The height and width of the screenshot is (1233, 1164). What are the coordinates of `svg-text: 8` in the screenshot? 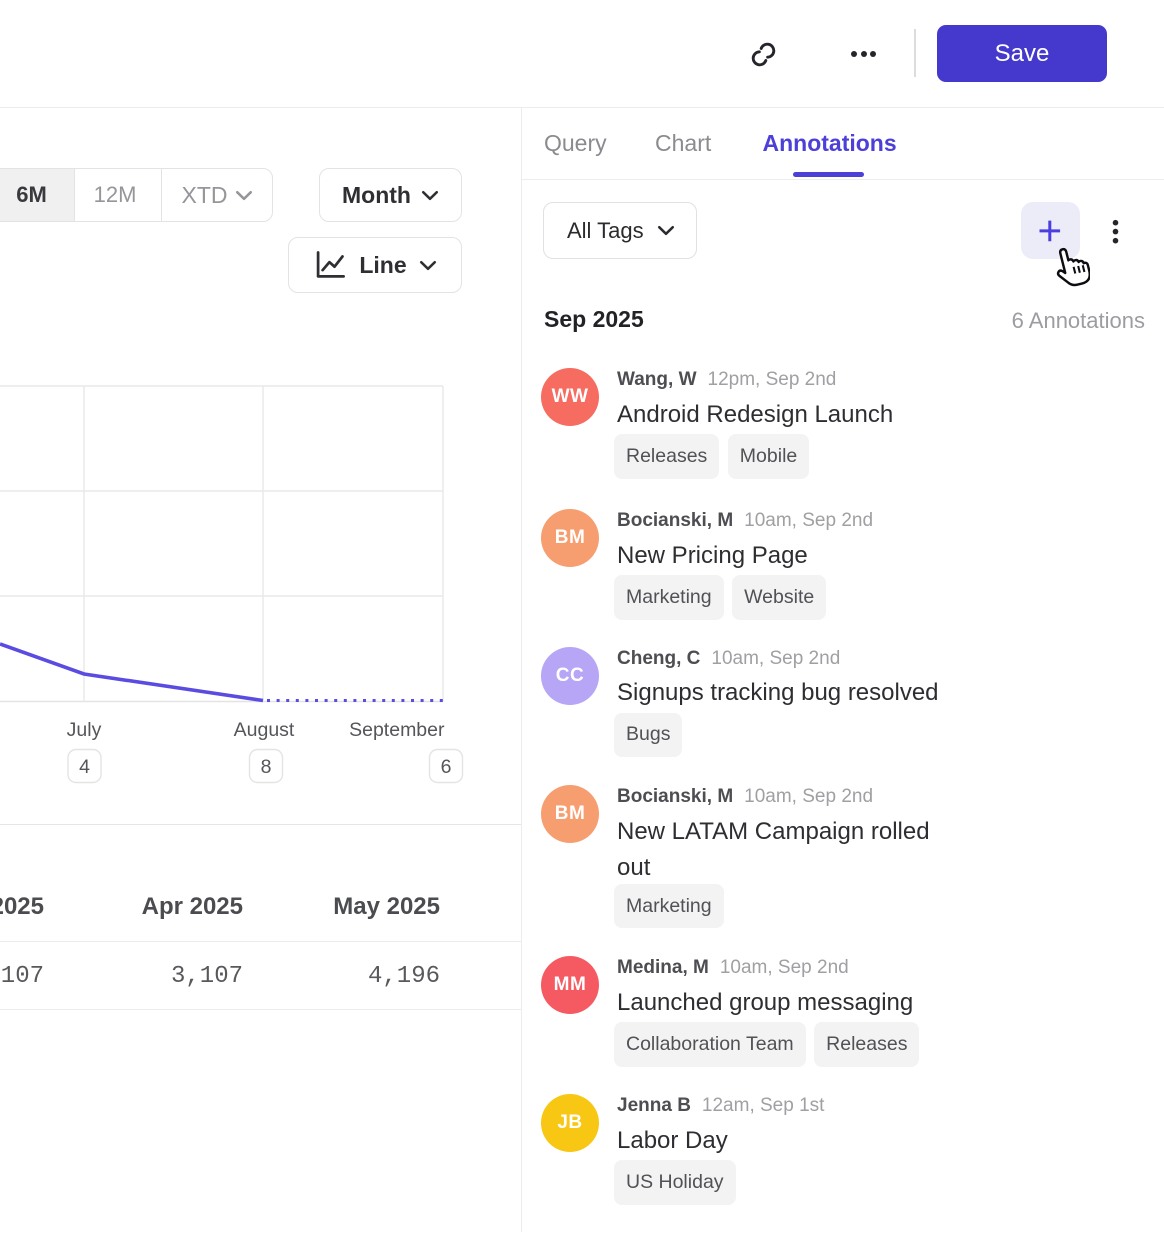 It's located at (266, 767).